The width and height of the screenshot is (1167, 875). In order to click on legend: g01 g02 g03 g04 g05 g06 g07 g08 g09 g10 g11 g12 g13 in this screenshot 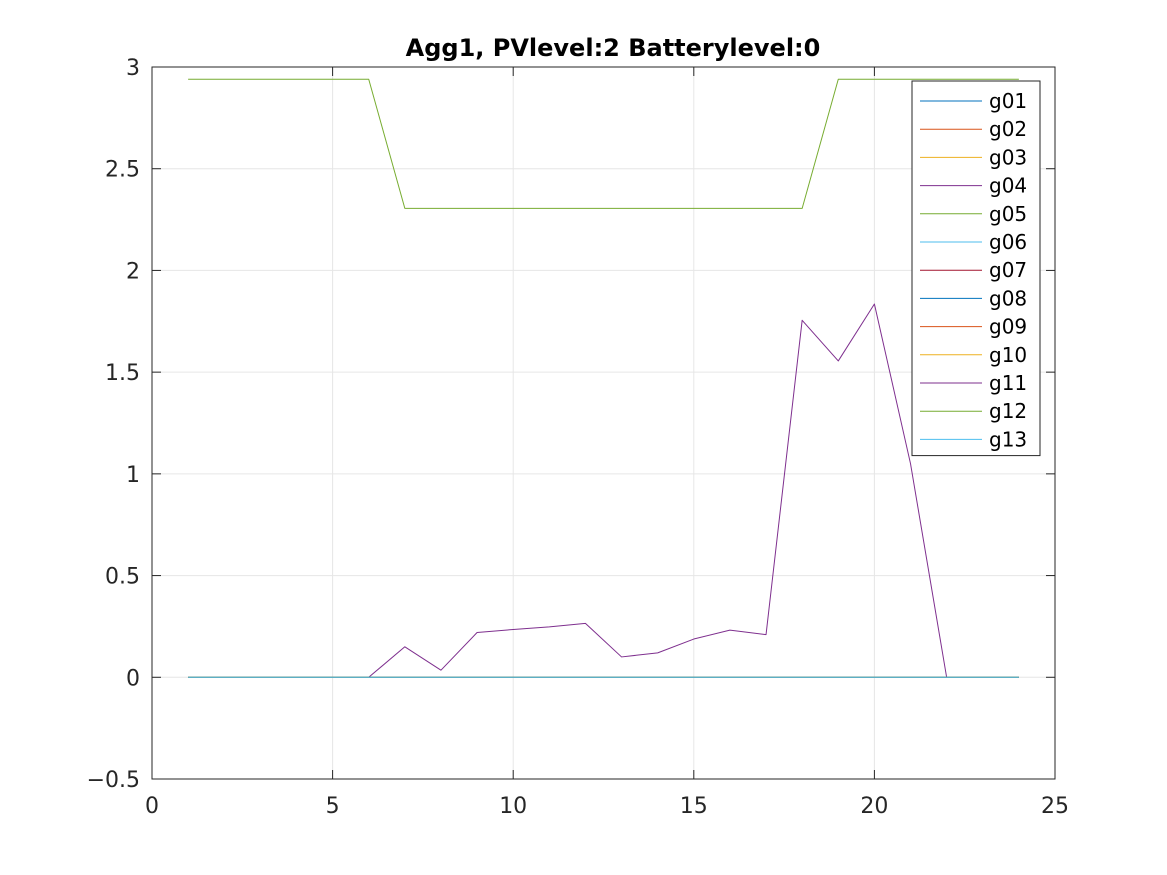, I will do `click(976, 268)`.